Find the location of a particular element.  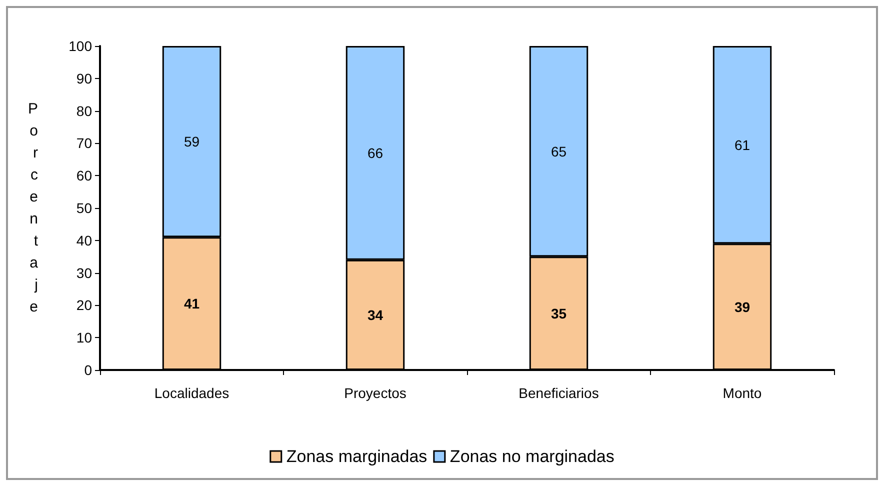

y-tick-label: 50 is located at coordinates (84, 208).